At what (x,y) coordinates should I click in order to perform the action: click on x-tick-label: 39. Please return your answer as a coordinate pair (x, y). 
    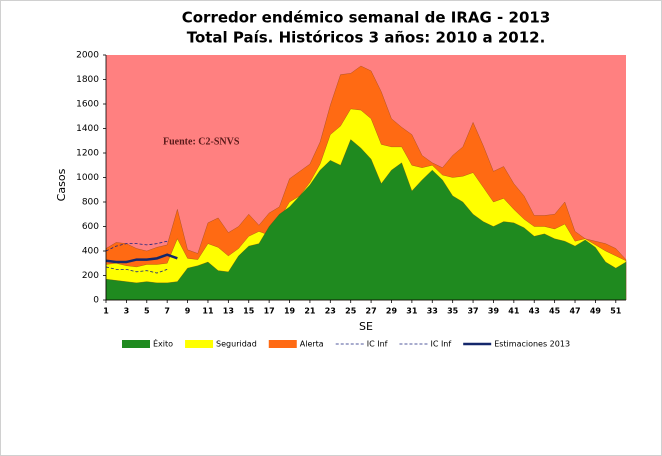
    Looking at the image, I should click on (494, 311).